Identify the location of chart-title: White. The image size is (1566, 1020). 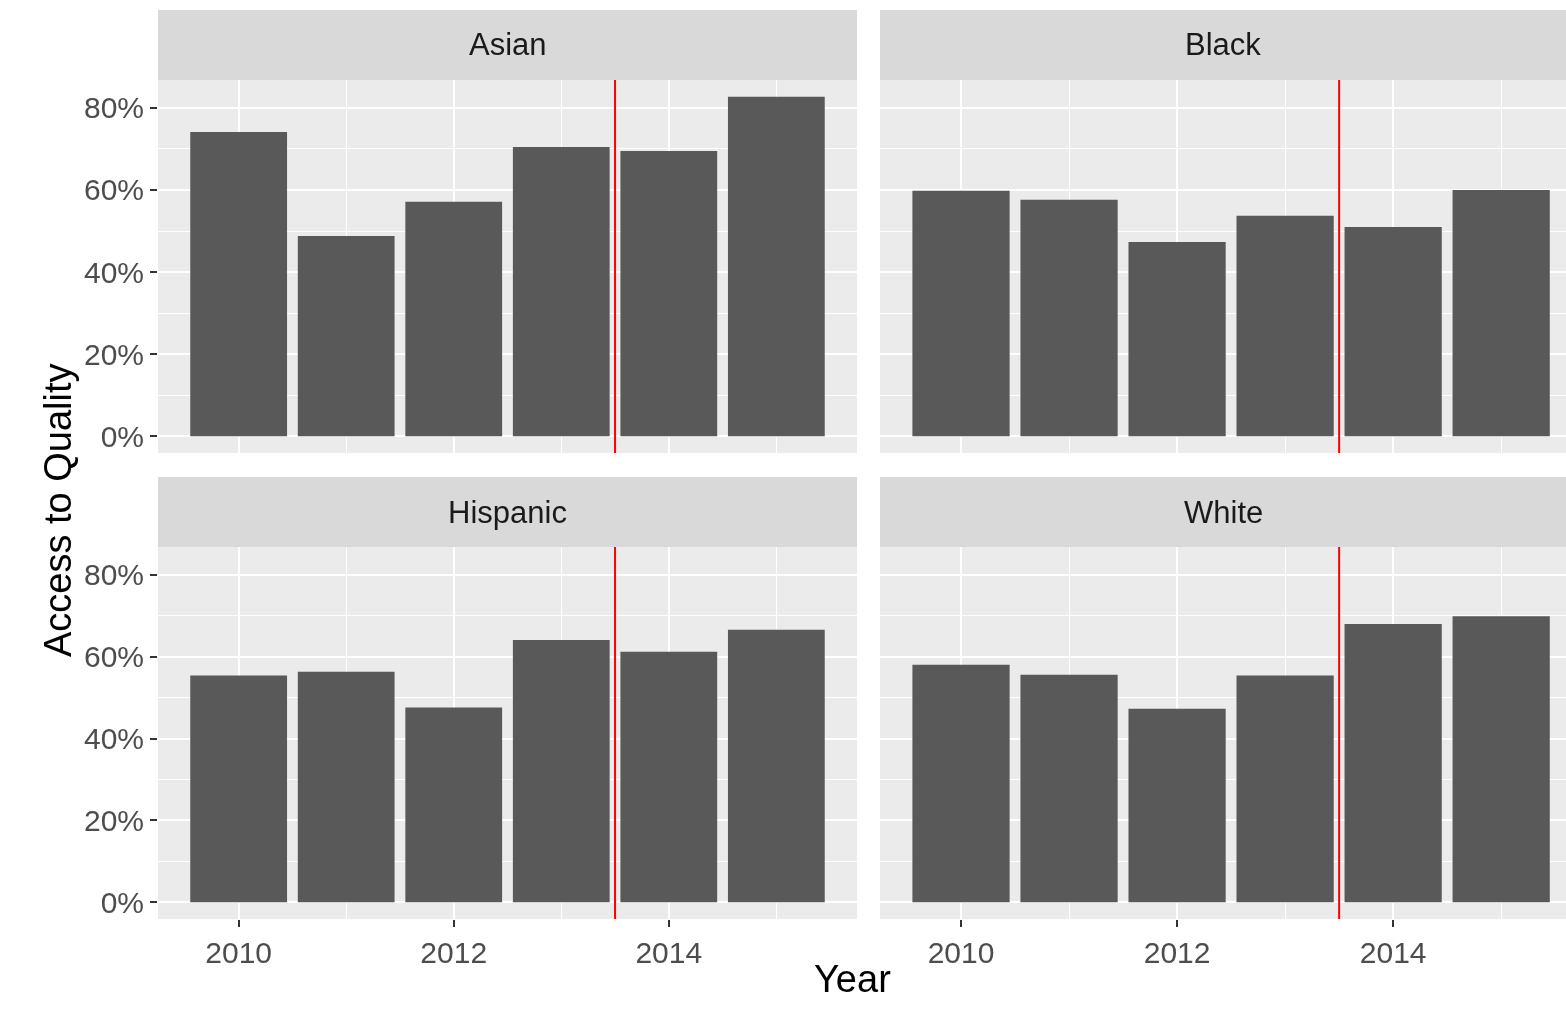
(1224, 512).